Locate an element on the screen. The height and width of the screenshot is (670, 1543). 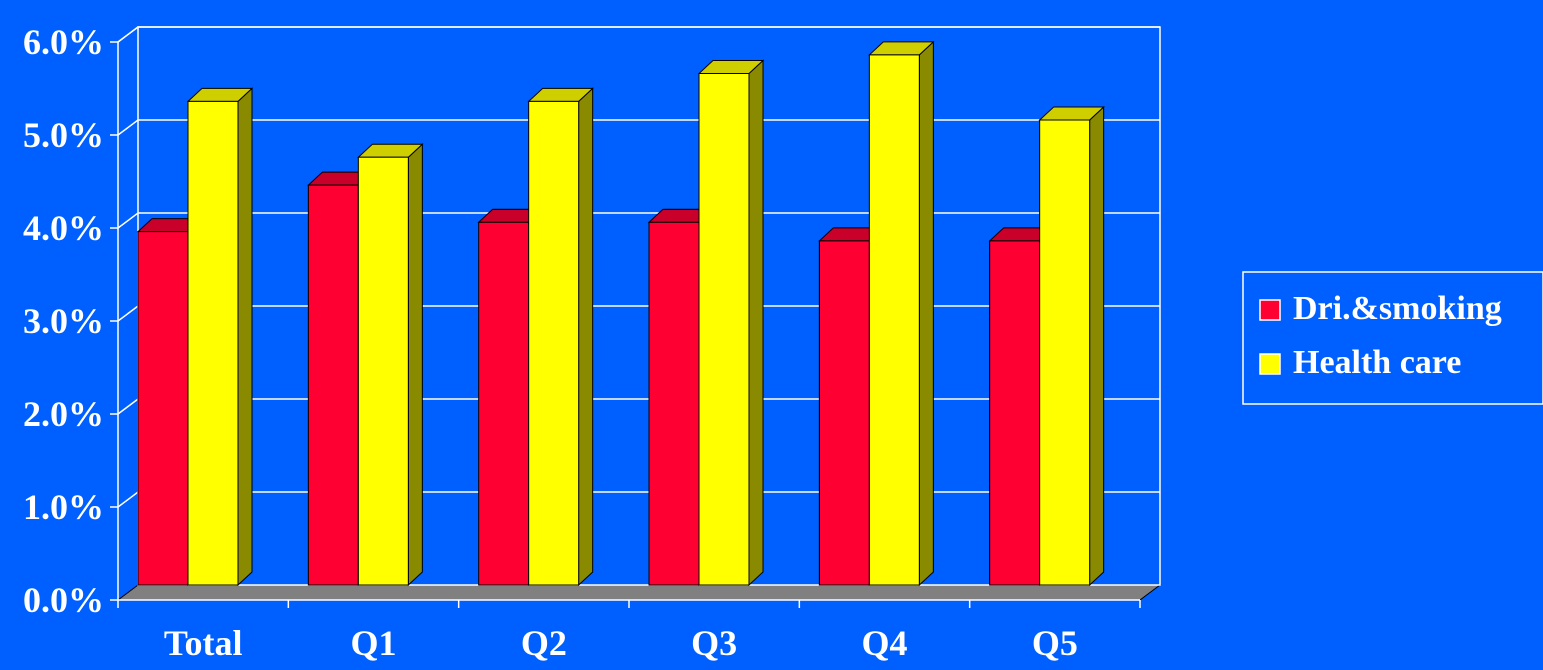
x-tick-label: Q2 is located at coordinates (544, 643).